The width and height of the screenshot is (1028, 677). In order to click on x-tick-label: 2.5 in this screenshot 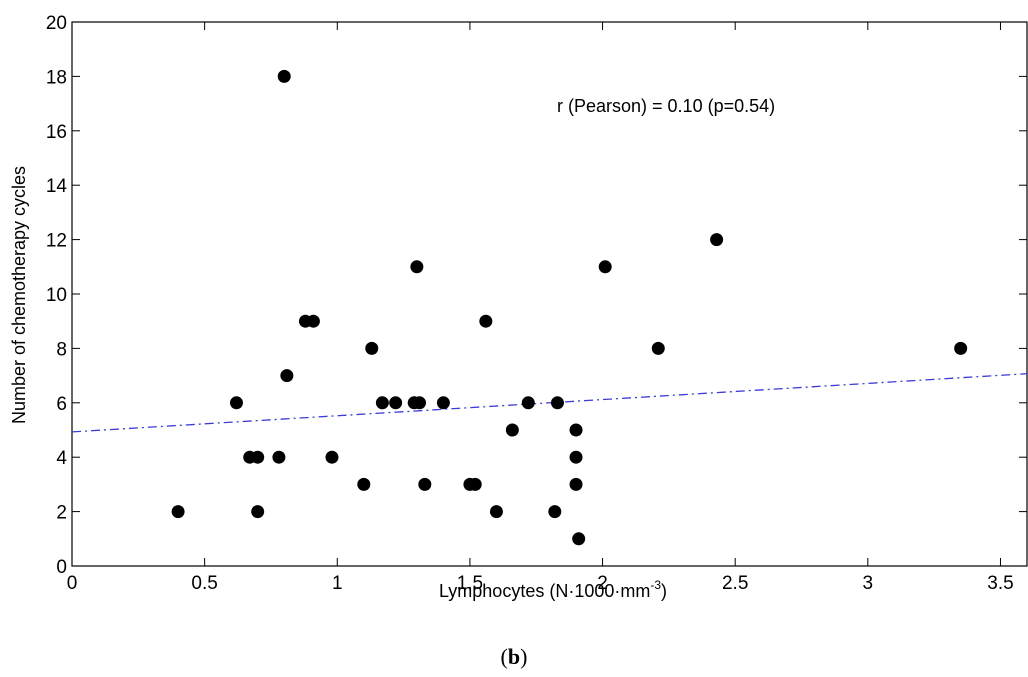, I will do `click(735, 583)`.